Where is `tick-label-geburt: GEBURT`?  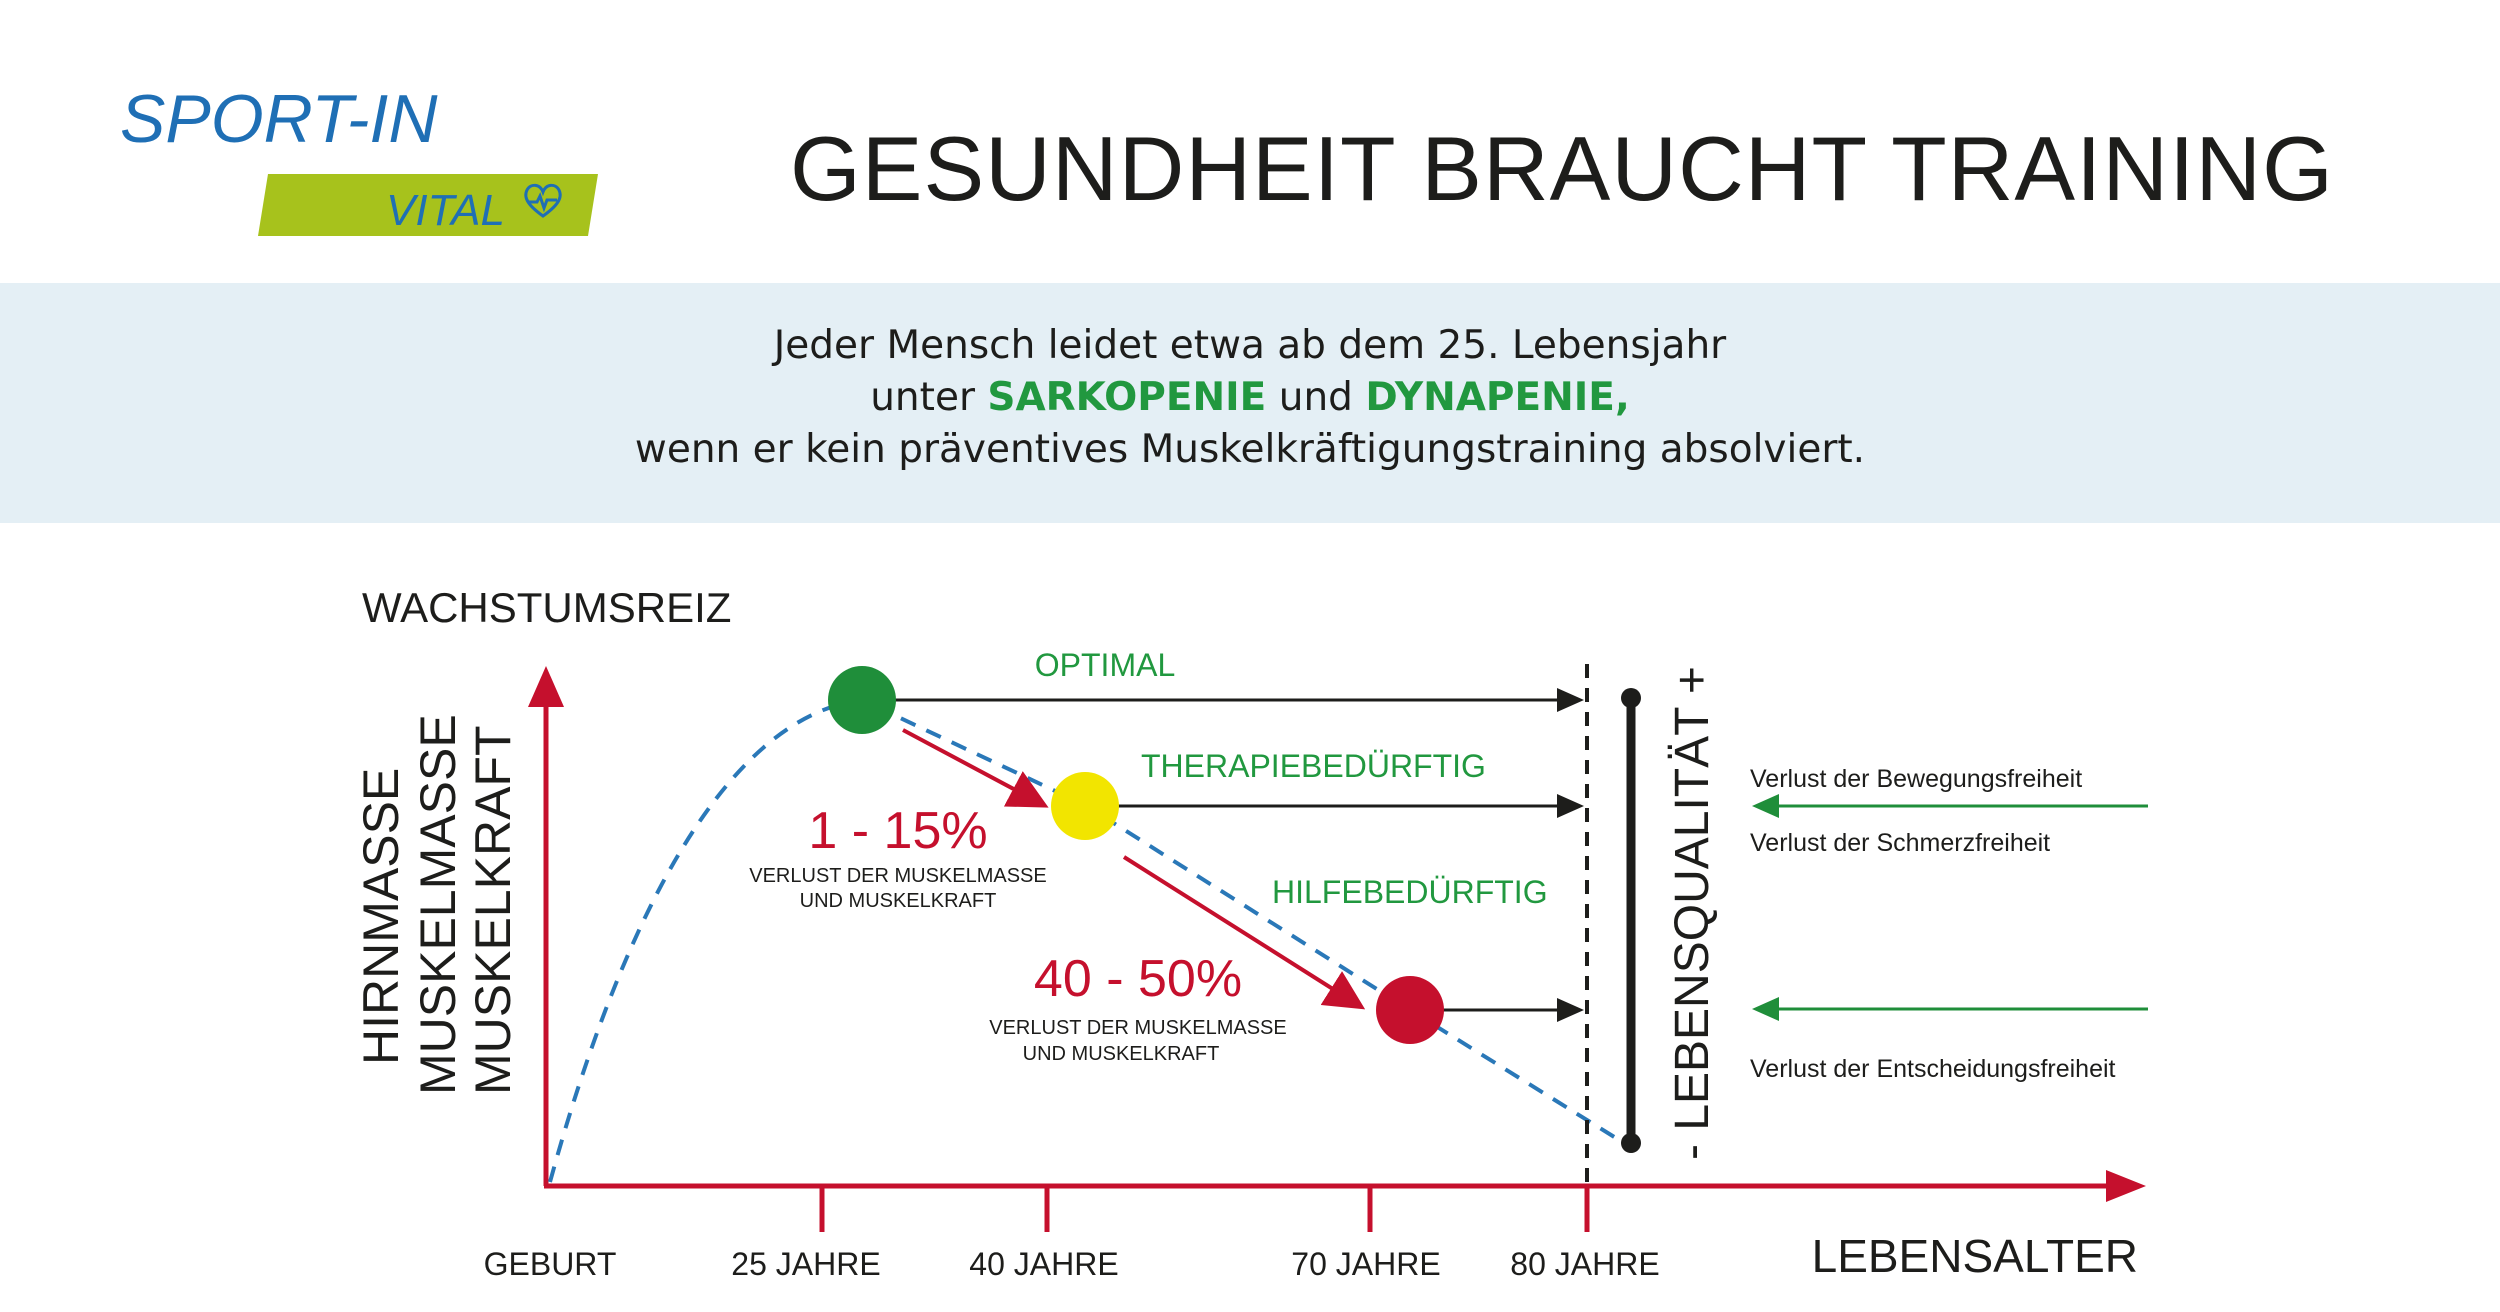 tick-label-geburt: GEBURT is located at coordinates (550, 1264).